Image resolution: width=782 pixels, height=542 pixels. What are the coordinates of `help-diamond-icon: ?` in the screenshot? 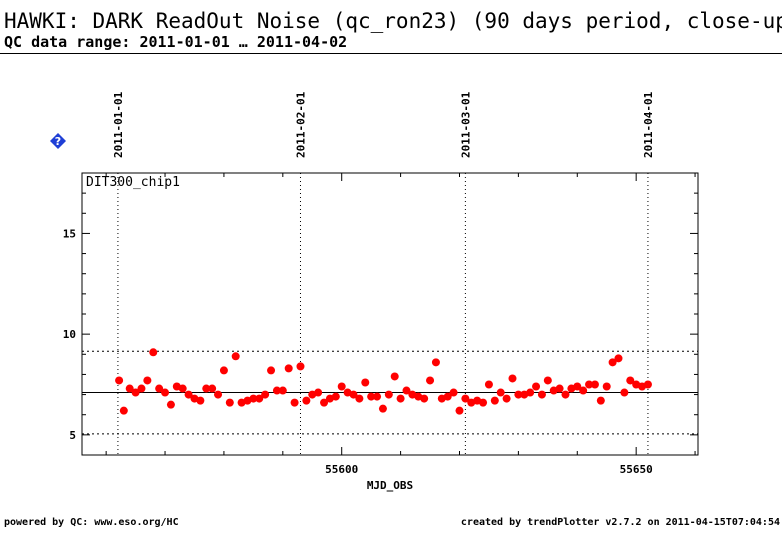 It's located at (58, 141).